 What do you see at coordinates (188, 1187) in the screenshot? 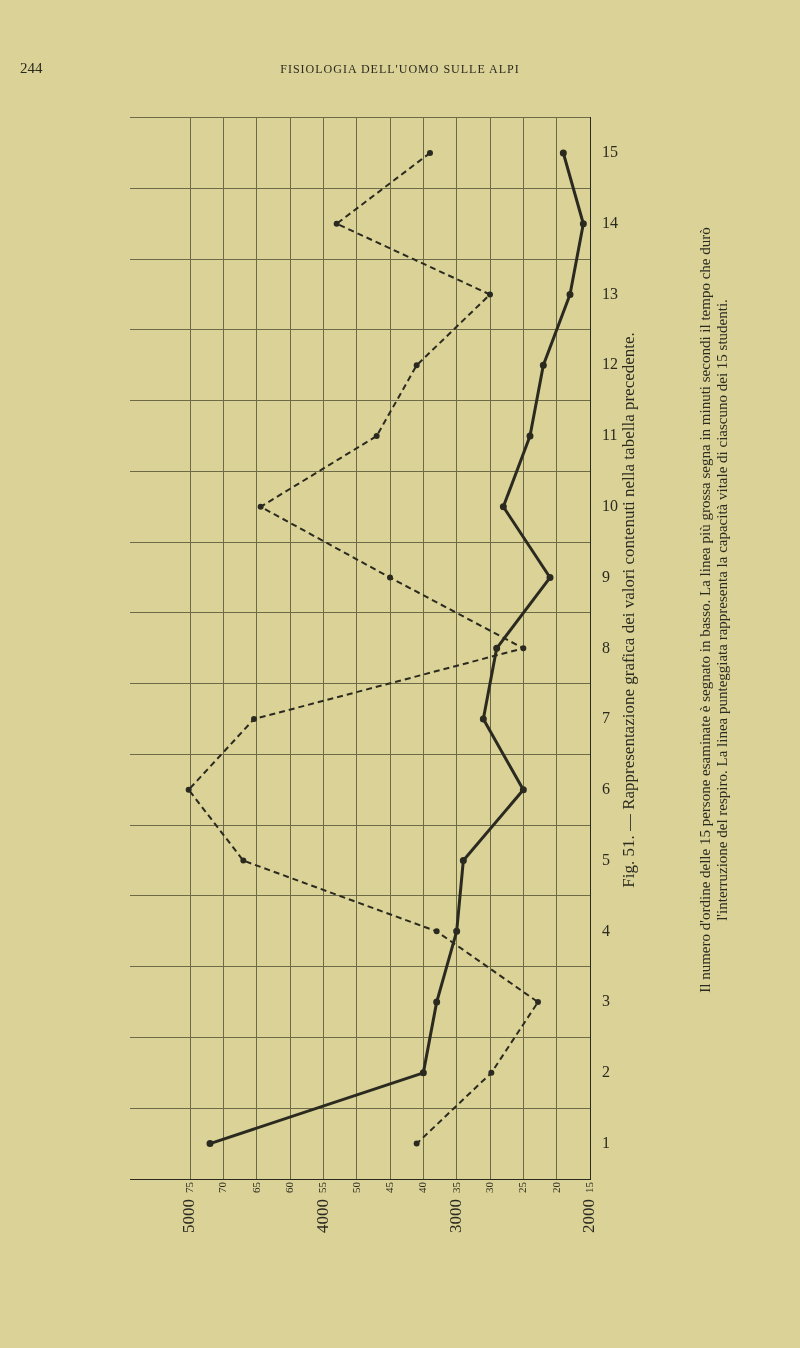
I see `x-tick-label: 75` at bounding box center [188, 1187].